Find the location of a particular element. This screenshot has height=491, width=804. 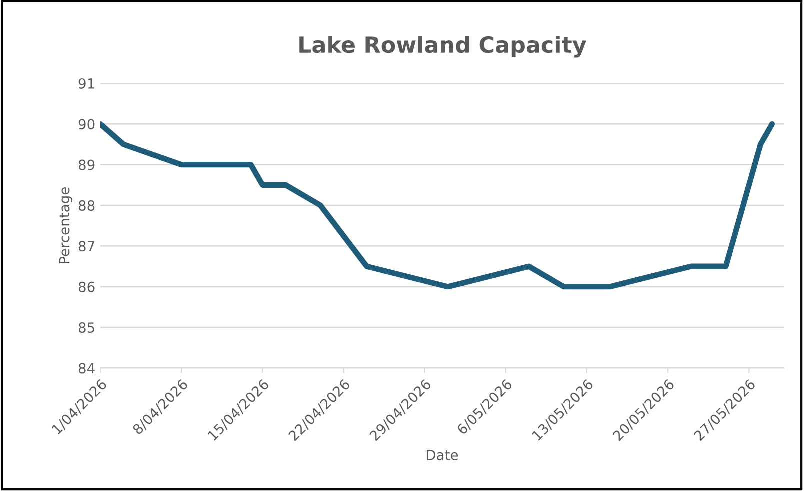

y-axis-title: Percentage is located at coordinates (65, 226).